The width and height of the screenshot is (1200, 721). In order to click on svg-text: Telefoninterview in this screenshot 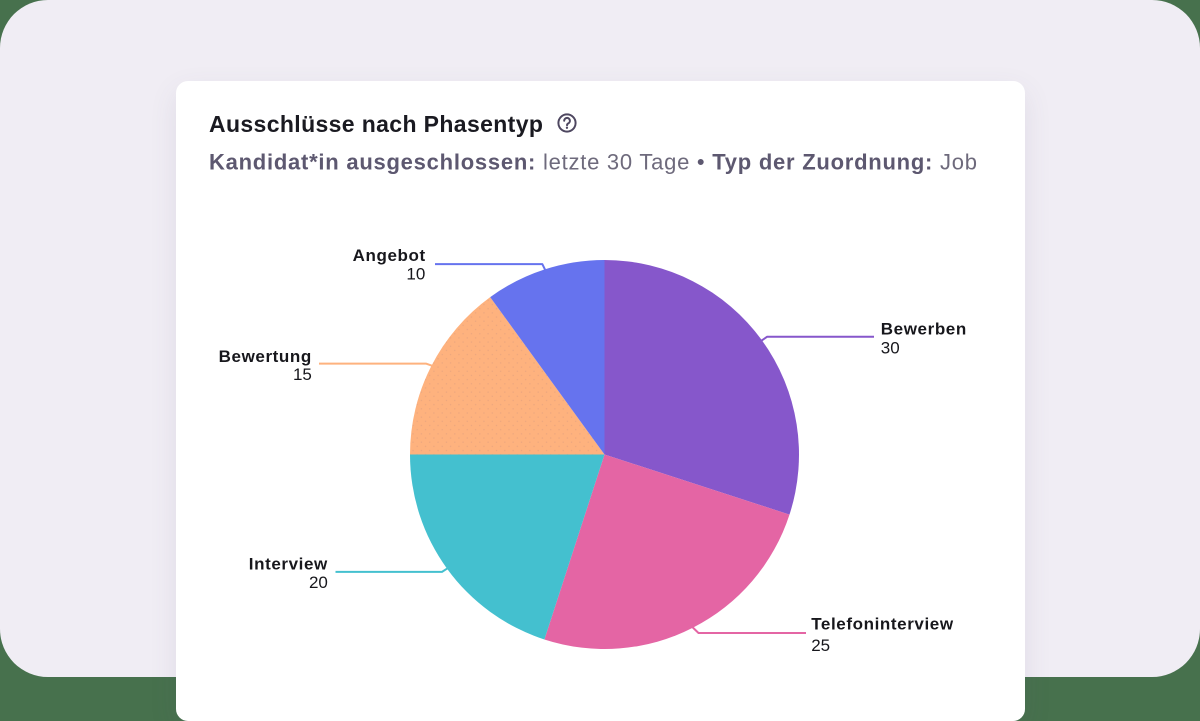, I will do `click(882, 624)`.